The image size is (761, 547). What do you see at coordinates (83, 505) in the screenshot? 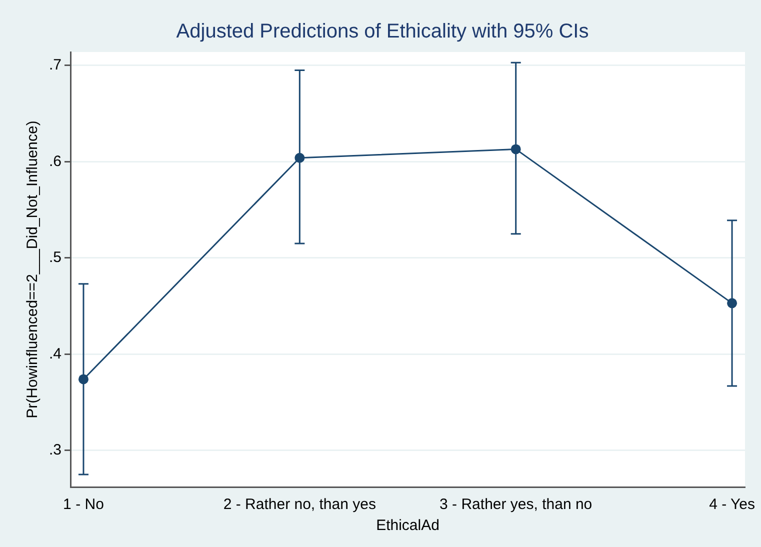
I see `x-tick-label: 1 - No` at bounding box center [83, 505].